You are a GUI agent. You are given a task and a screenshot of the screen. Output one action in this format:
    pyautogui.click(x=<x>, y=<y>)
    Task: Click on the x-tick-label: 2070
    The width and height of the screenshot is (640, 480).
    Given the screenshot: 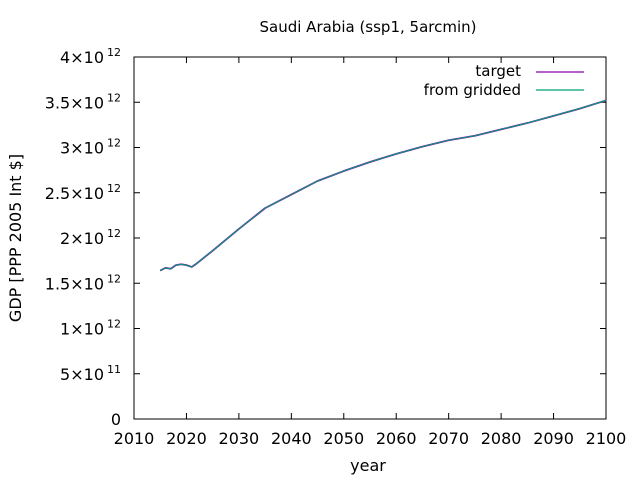 What is the action you would take?
    pyautogui.click(x=448, y=438)
    